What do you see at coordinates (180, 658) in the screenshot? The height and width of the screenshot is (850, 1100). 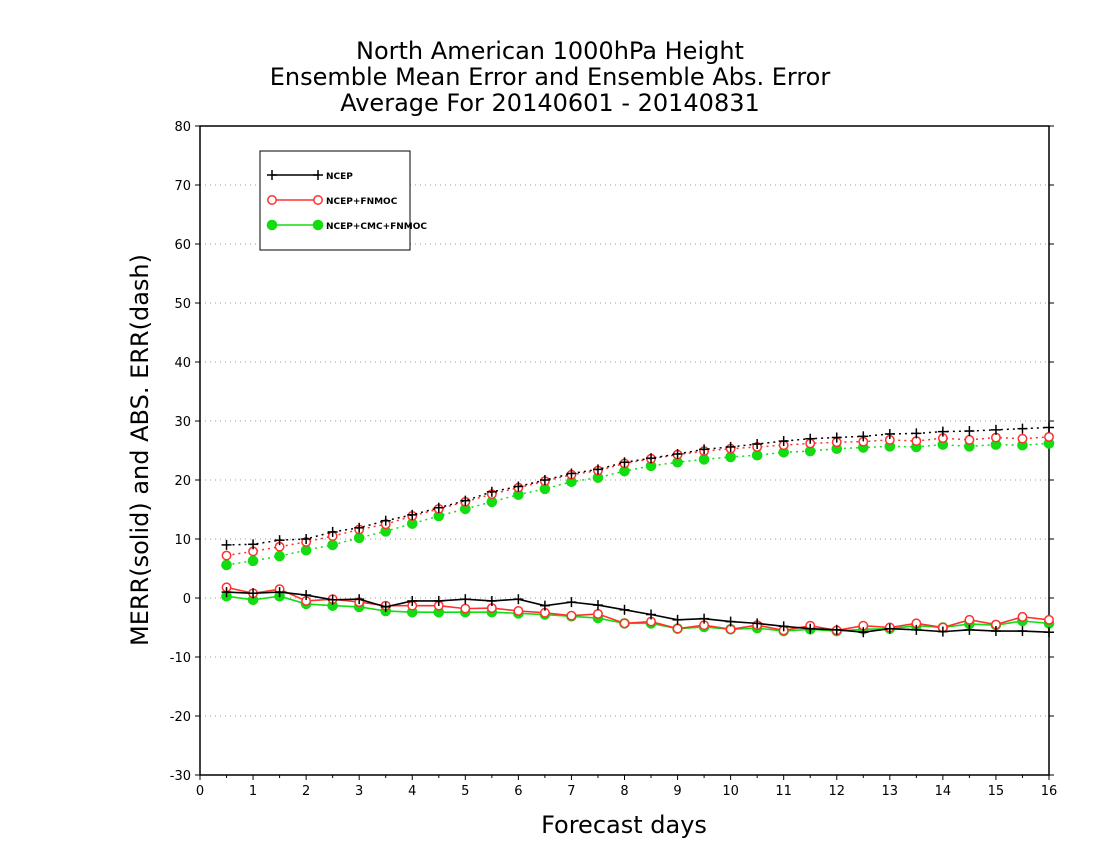 I see `y-tick-label: -10` at bounding box center [180, 658].